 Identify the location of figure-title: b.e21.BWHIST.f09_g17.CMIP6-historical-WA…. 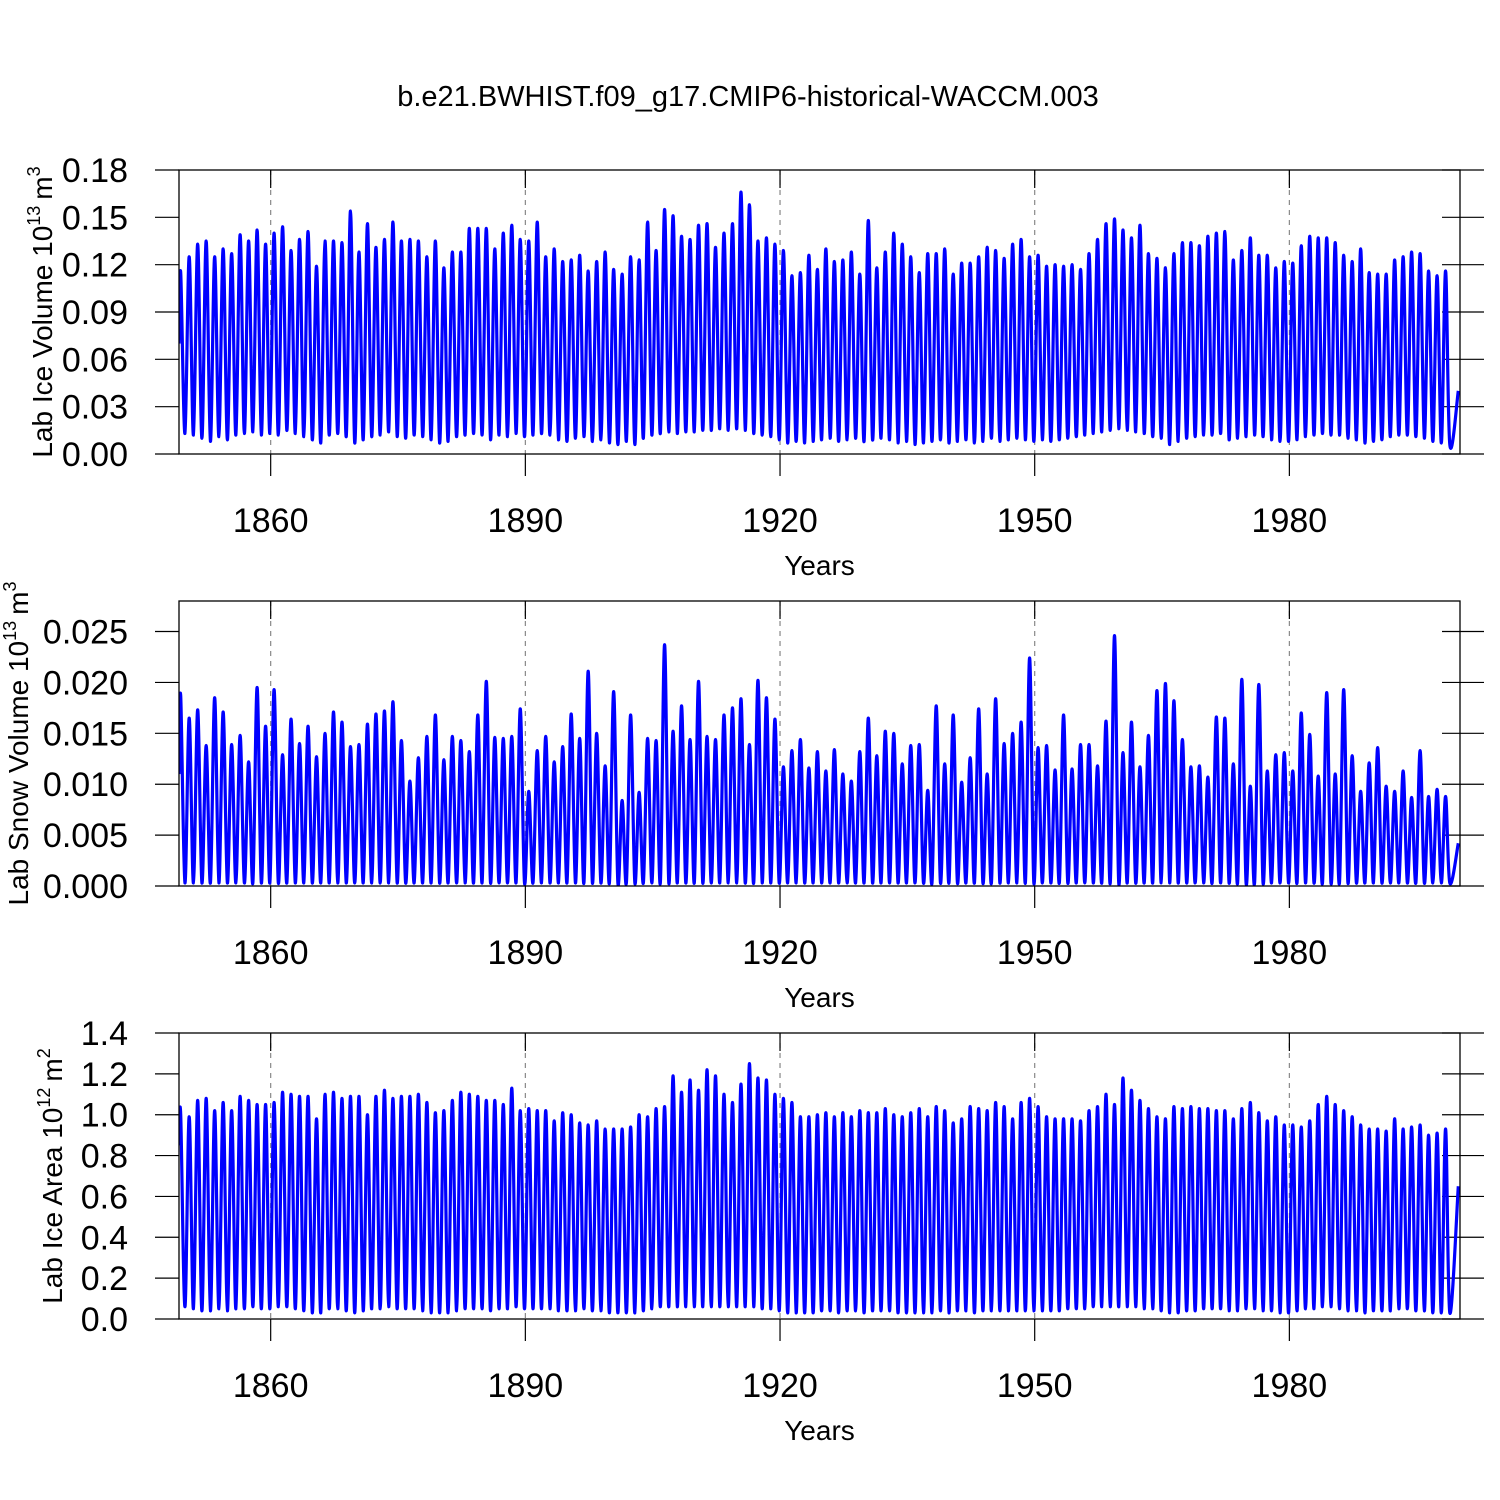
(748, 97).